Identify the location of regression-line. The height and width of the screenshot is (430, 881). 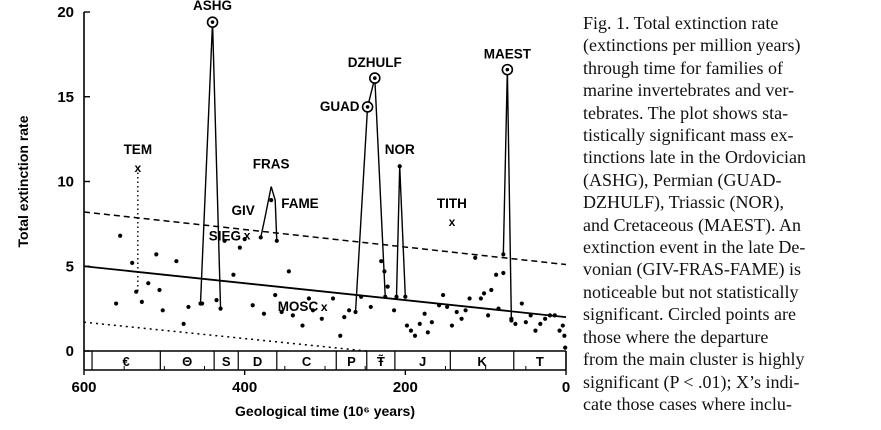
(325, 291).